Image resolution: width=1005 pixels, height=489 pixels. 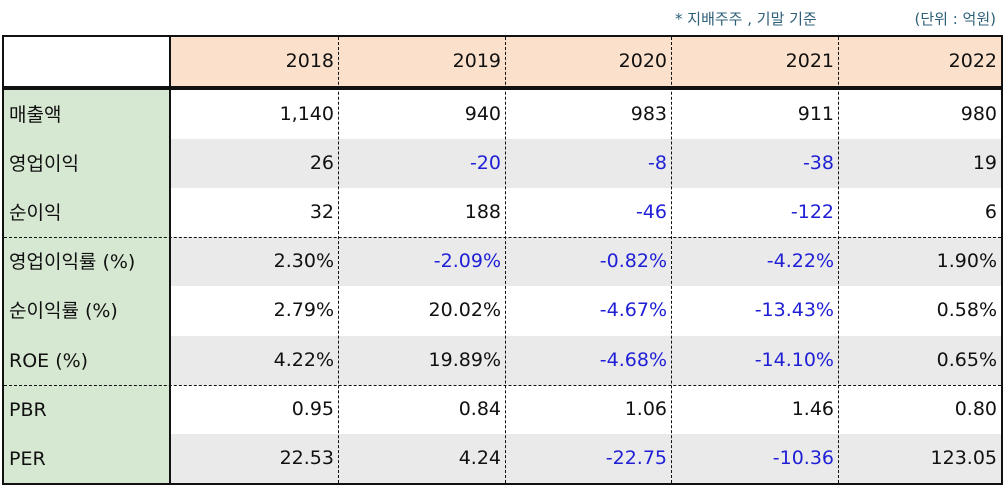 I want to click on value-cell: 19, so click(x=984, y=163).